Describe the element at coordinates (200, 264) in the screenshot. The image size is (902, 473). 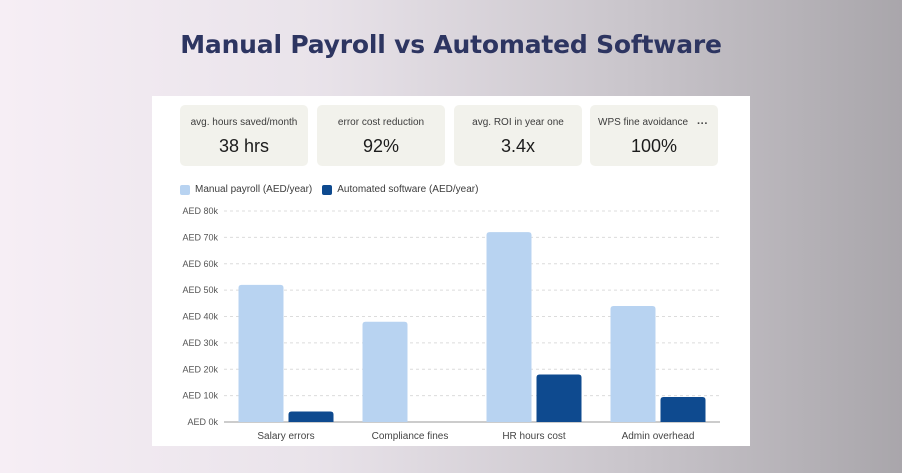
I see `y-tick-label: AED 60k` at that location.